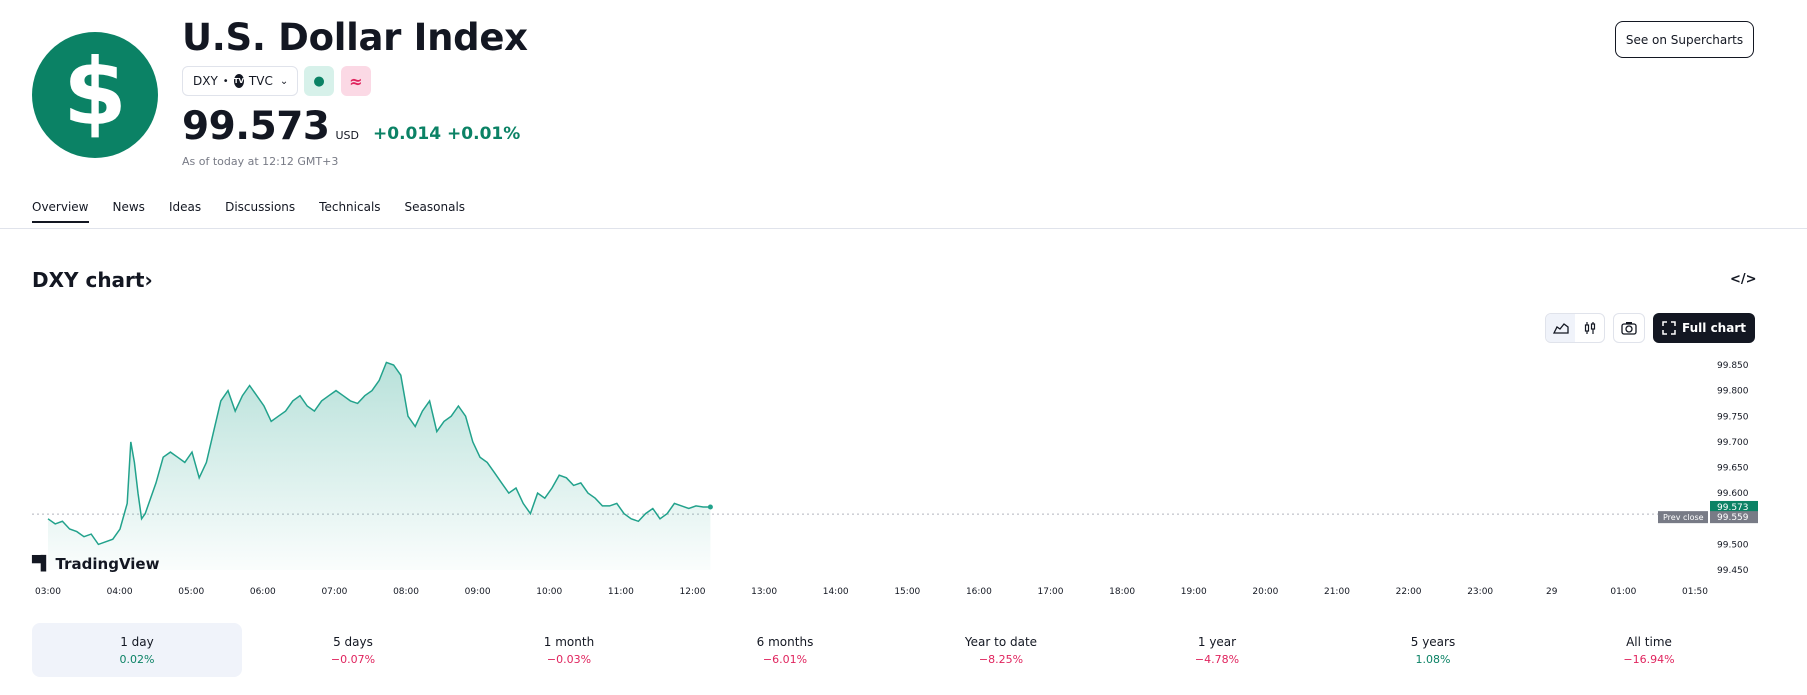  Describe the element at coordinates (137, 641) in the screenshot. I see `period-label: 1 day` at that location.